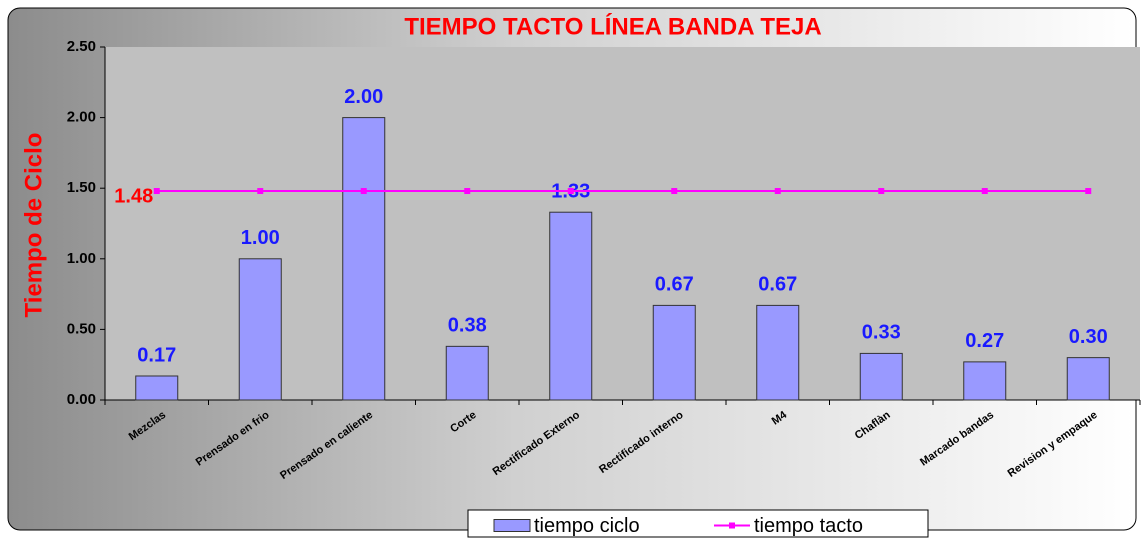 The height and width of the screenshot is (538, 1144). What do you see at coordinates (363, 97) in the screenshot?
I see `data-label: 2.00` at bounding box center [363, 97].